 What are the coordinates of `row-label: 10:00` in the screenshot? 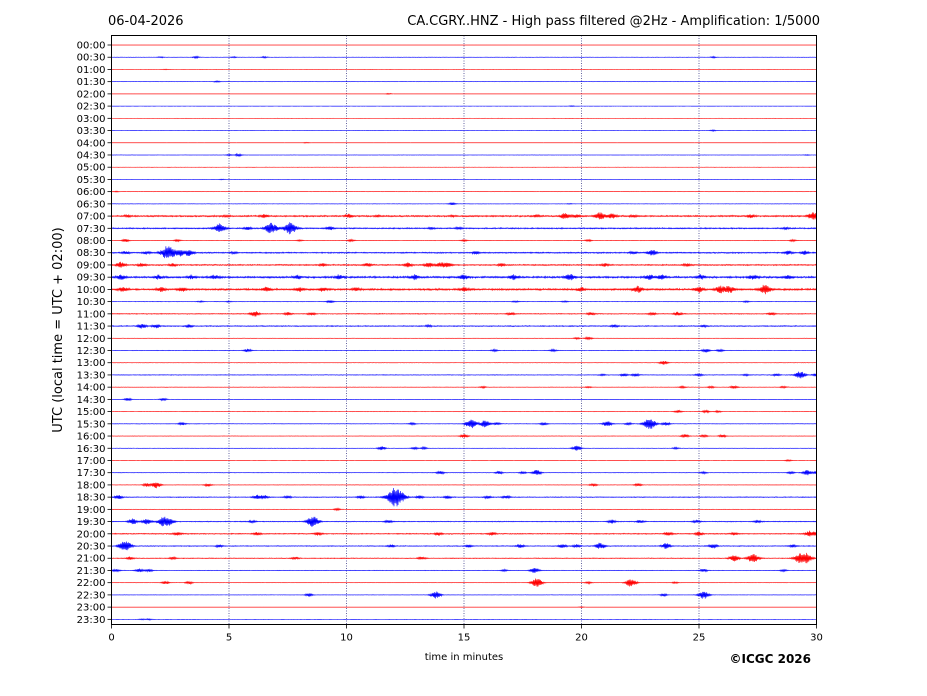 It's located at (91, 290).